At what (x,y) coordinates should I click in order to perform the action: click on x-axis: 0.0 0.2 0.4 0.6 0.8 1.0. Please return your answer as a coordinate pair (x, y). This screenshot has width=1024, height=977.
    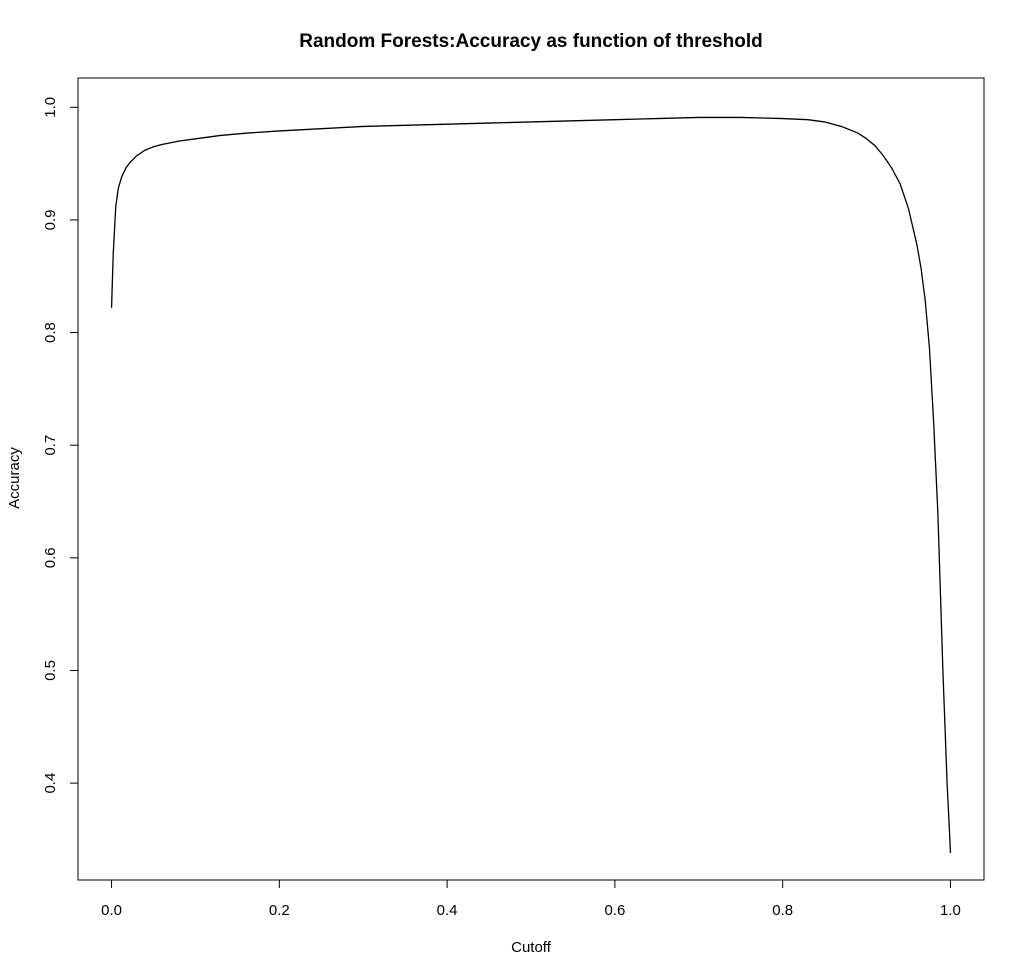
    Looking at the image, I should click on (531, 899).